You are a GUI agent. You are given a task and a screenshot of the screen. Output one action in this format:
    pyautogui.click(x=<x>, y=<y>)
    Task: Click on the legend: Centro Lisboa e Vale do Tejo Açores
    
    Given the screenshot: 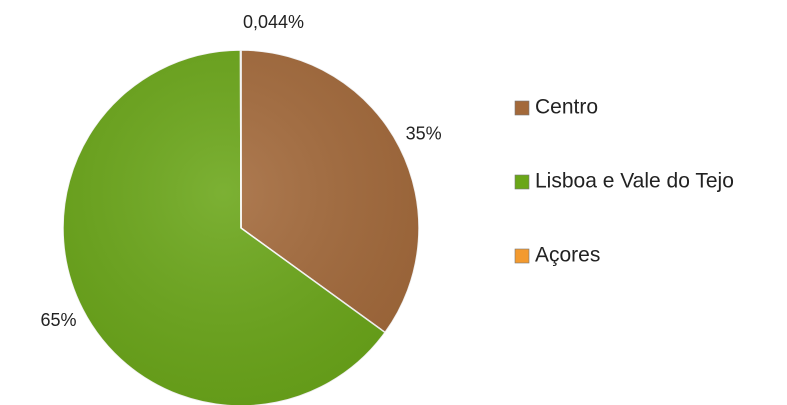 What is the action you would take?
    pyautogui.click(x=624, y=181)
    